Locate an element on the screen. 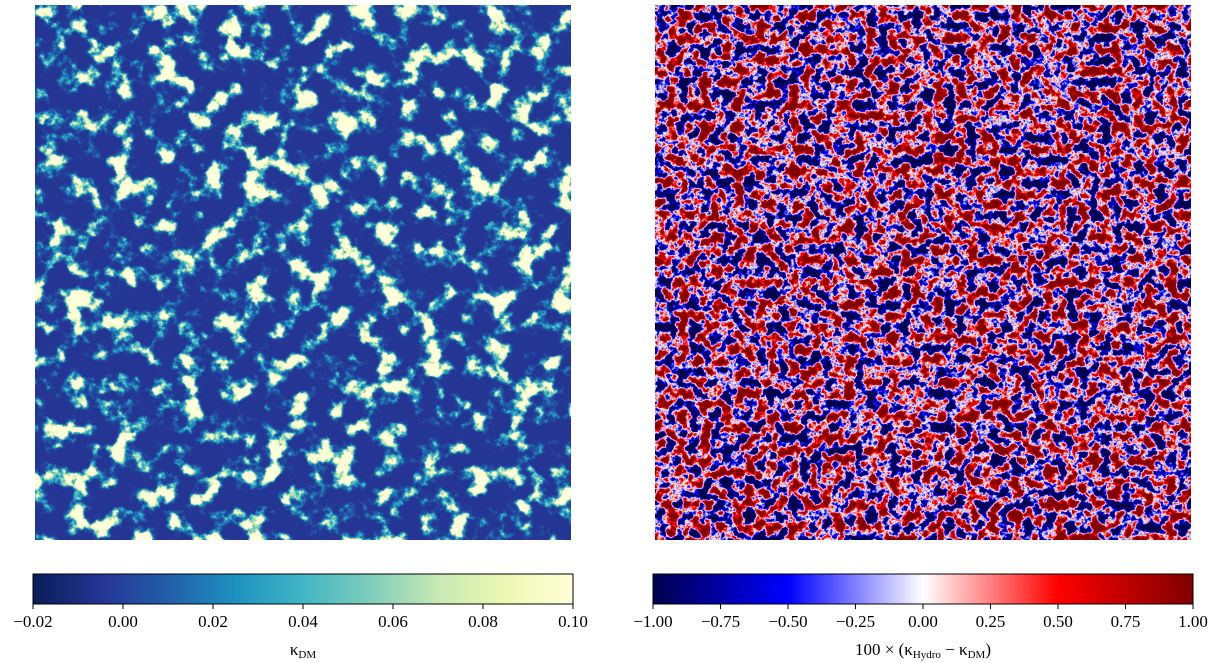 The height and width of the screenshot is (663, 1220). colorbar-tick-label: 0.08 is located at coordinates (483, 621).